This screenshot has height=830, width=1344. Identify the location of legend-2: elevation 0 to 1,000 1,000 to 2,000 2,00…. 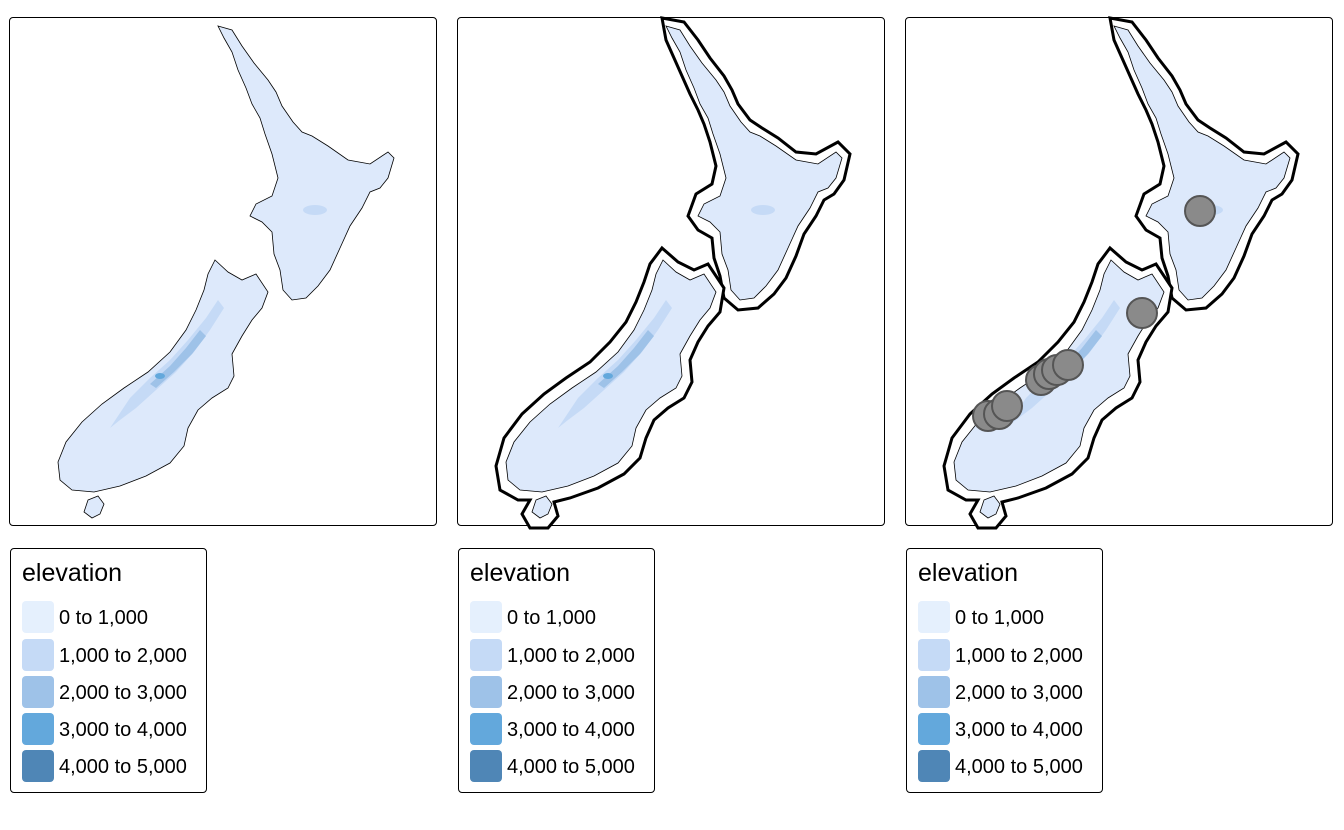
(556, 670).